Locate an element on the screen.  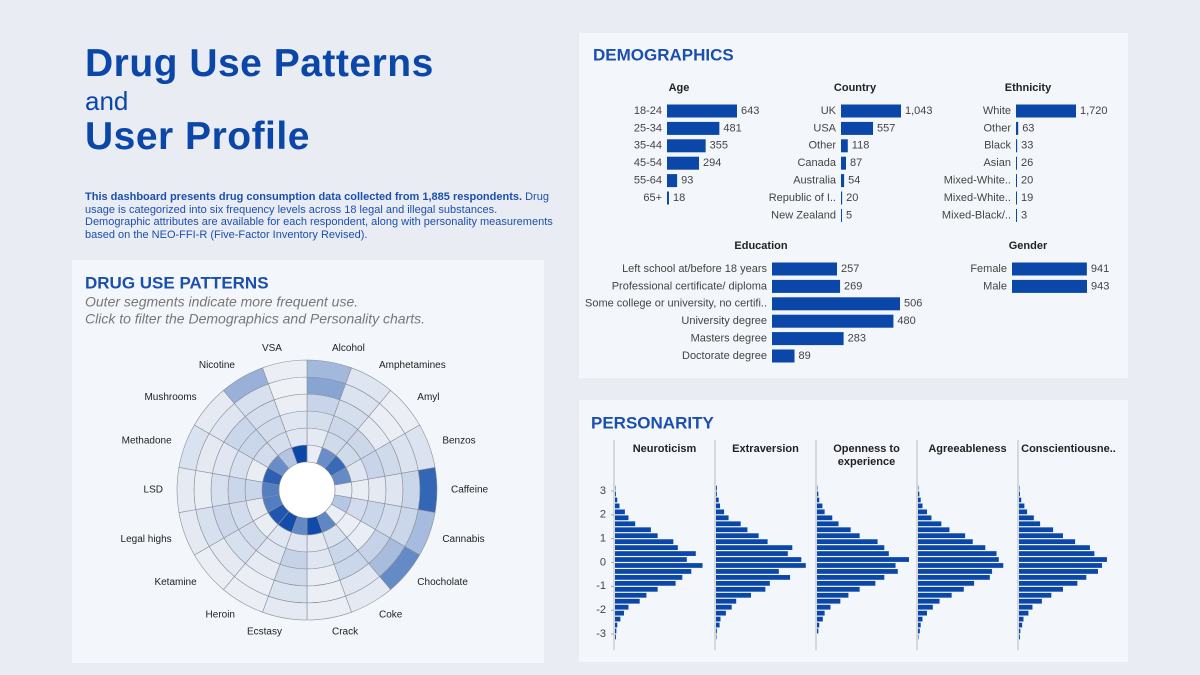
y-tick-label: -3 is located at coordinates (601, 634).